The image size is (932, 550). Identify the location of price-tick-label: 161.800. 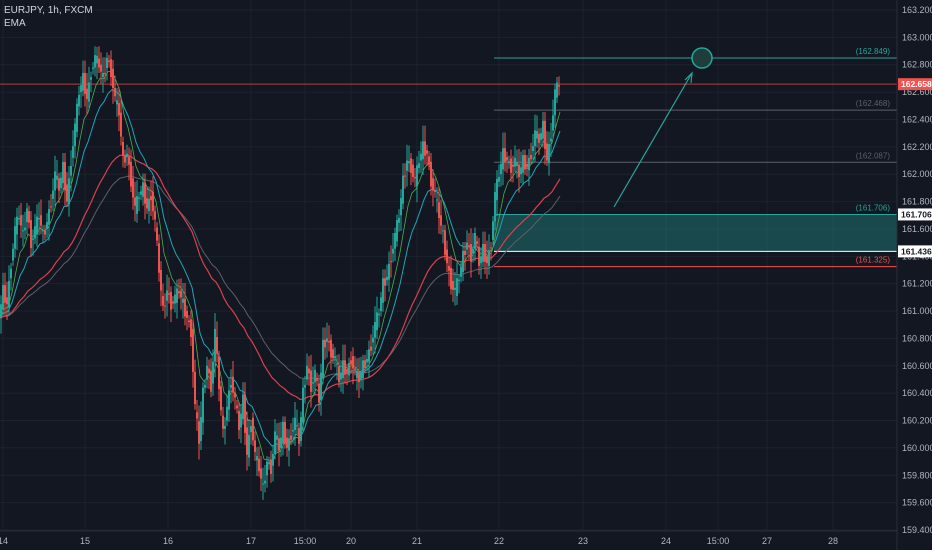
(917, 202).